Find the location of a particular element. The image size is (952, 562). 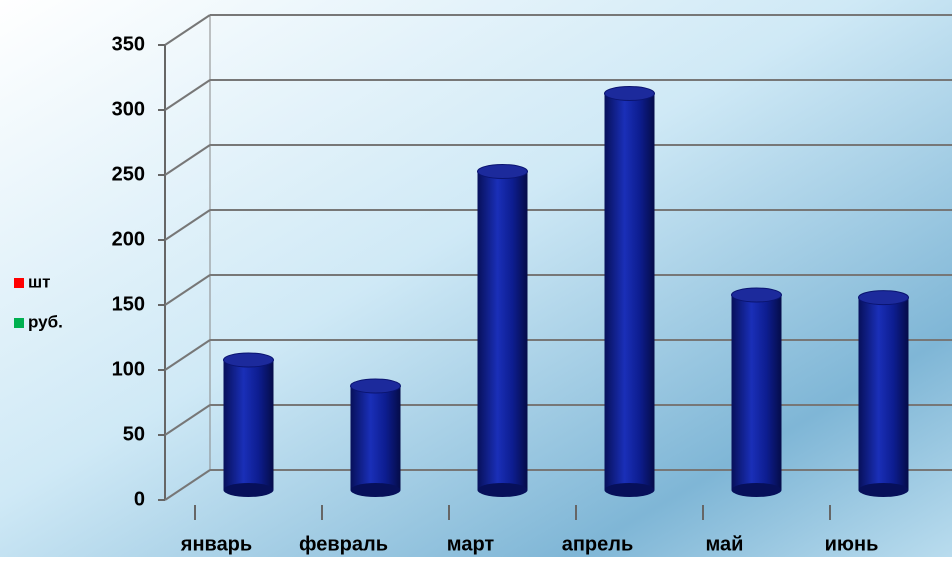

y-tick-label: 100 is located at coordinates (128, 369).